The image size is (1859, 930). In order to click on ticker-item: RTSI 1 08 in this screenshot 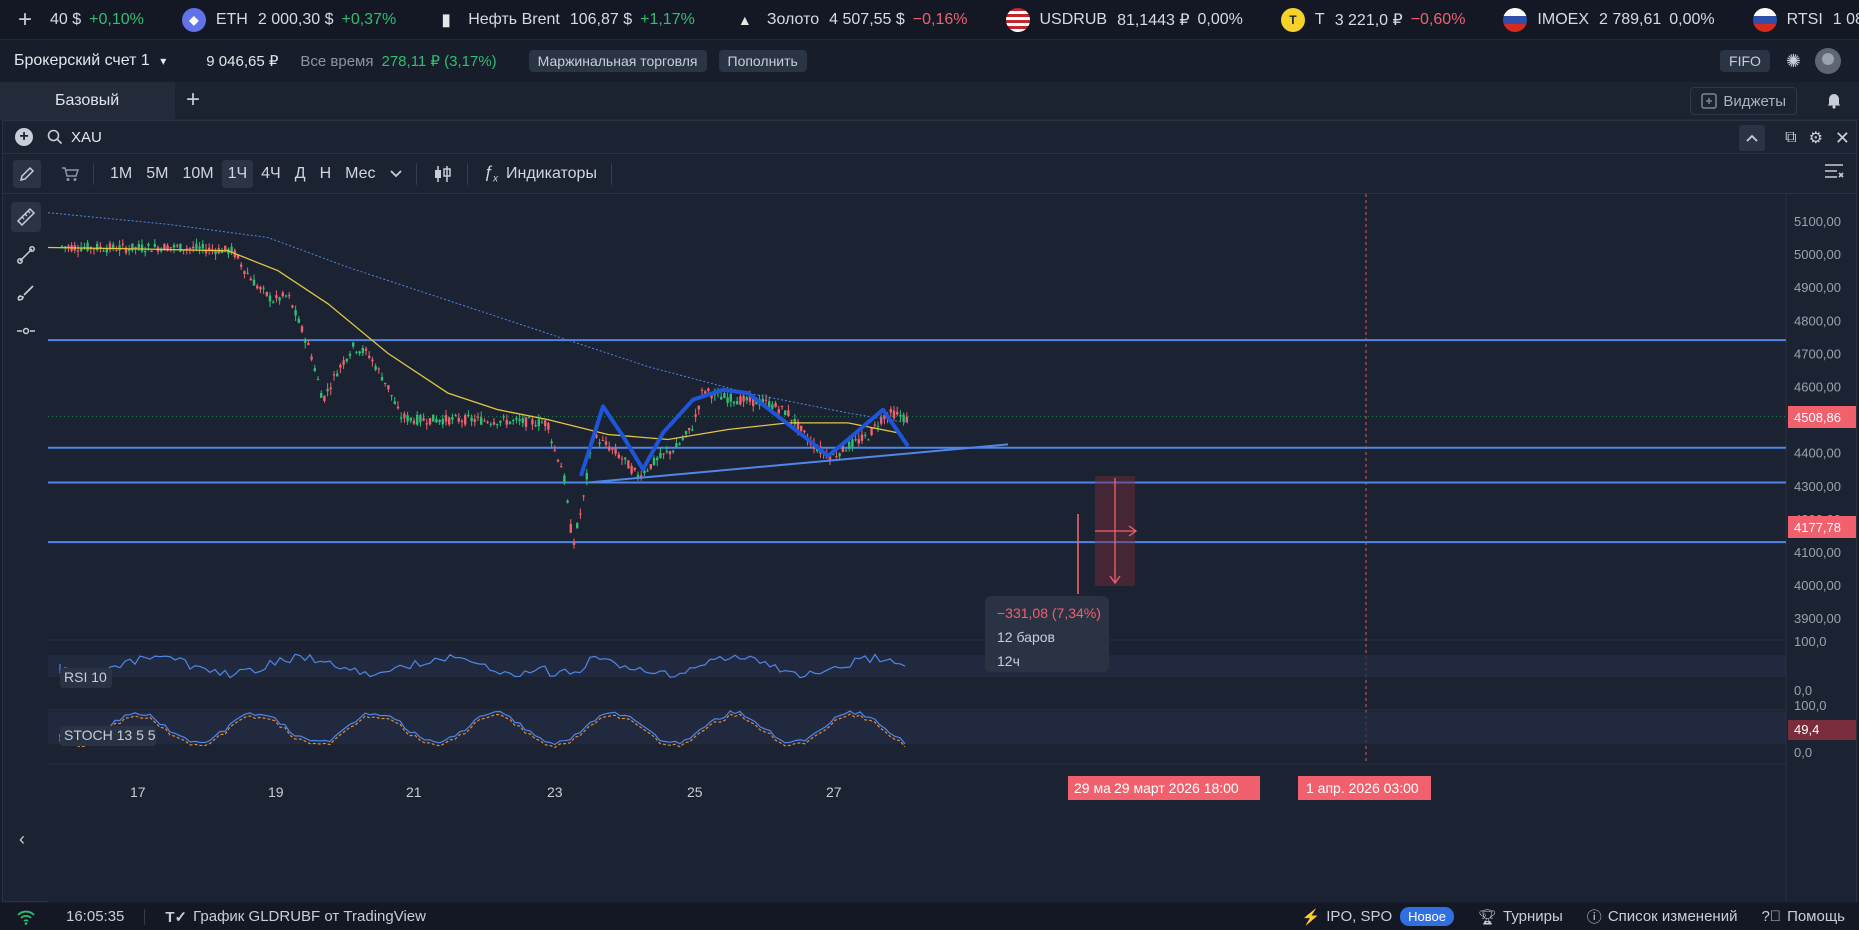, I will do `click(1805, 19)`.